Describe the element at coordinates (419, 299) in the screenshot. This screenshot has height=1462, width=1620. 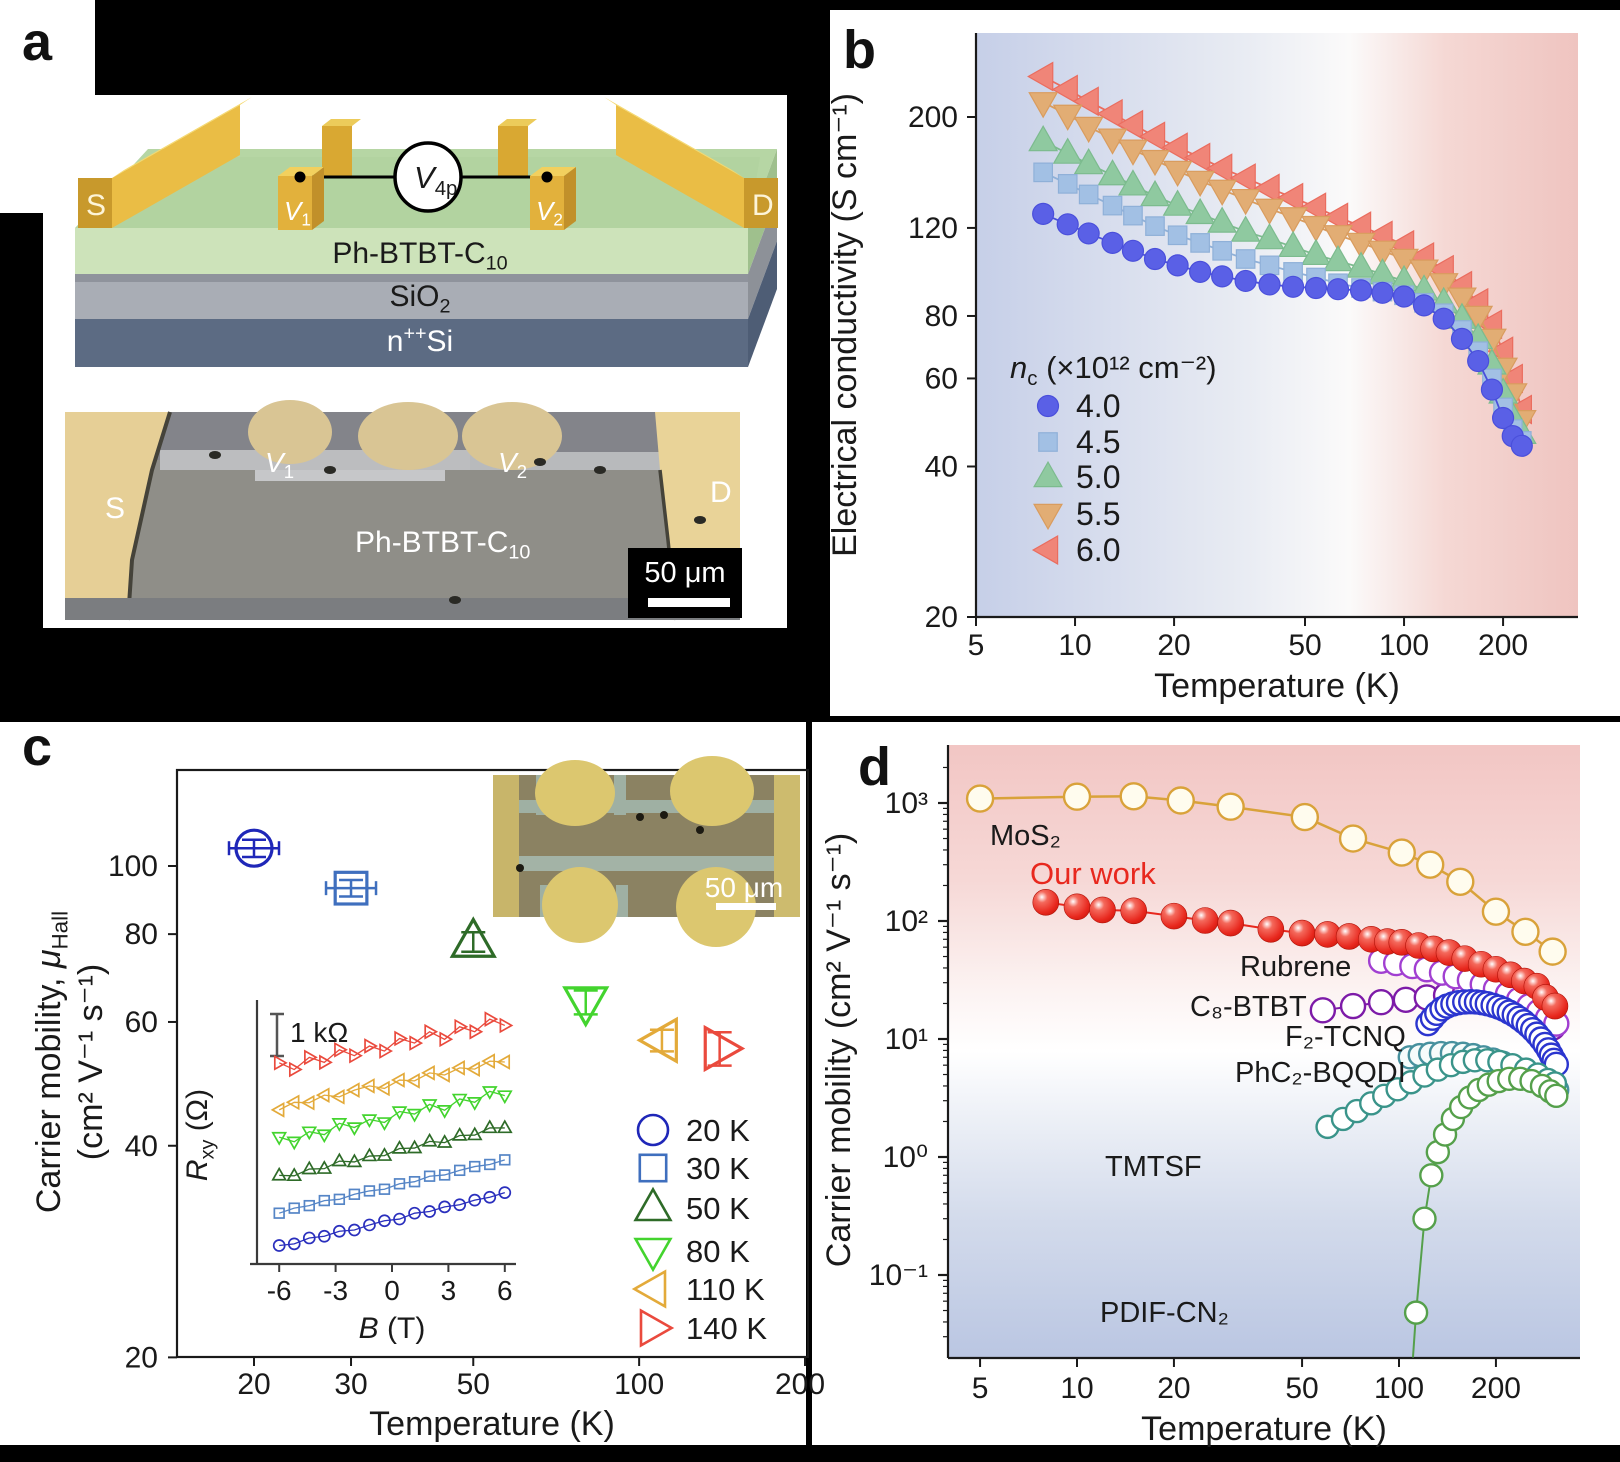
I see `oxide-layer-label: SiO2` at that location.